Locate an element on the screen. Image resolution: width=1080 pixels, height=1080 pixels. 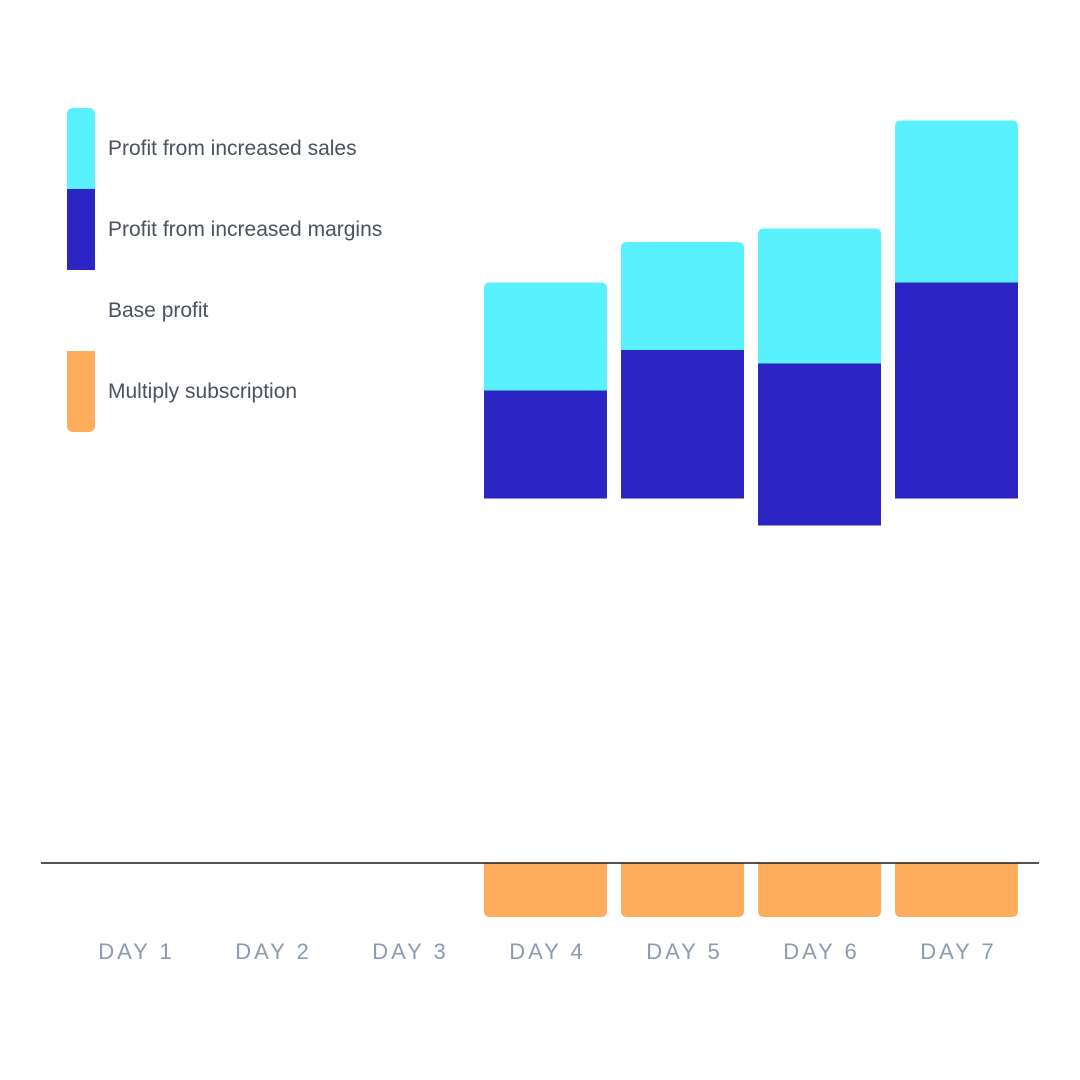
x-tick-label-day-5: DAY 5 is located at coordinates (684, 951).